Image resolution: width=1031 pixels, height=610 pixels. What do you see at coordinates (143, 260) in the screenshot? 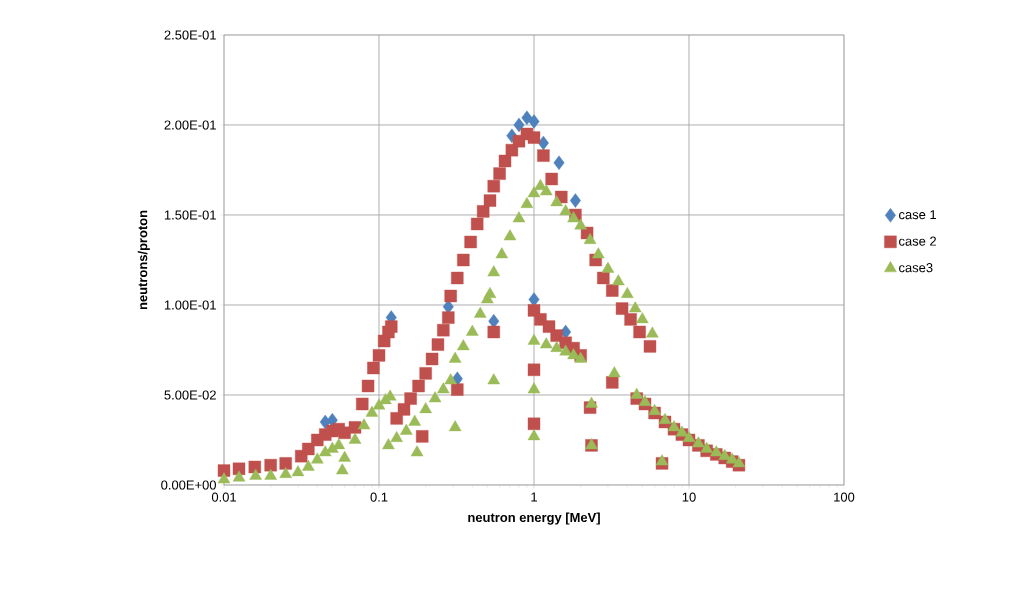
I see `y-axis-title: neutrons/proton` at bounding box center [143, 260].